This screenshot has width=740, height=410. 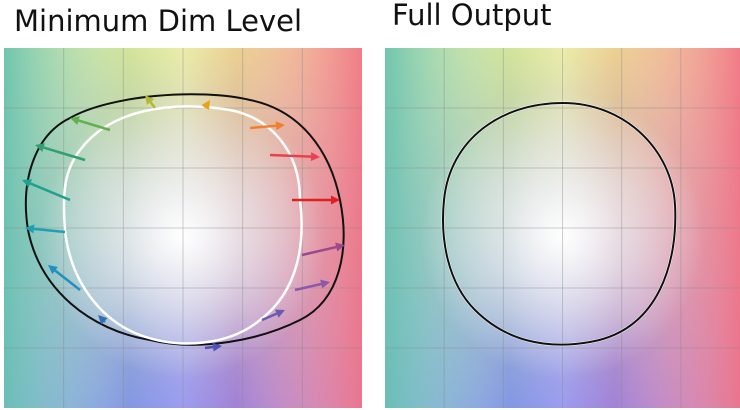 I want to click on panel-title: Minimum Dim Level, so click(x=158, y=21).